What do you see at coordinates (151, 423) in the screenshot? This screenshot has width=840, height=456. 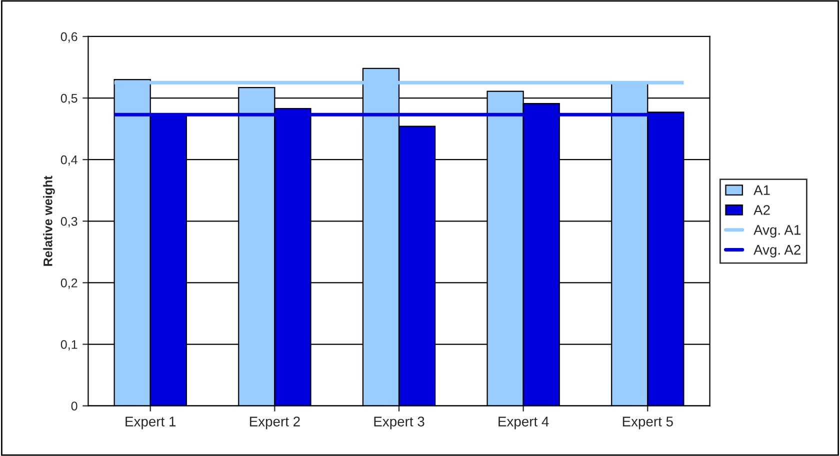 I see `x-tick-label: Expert 1` at bounding box center [151, 423].